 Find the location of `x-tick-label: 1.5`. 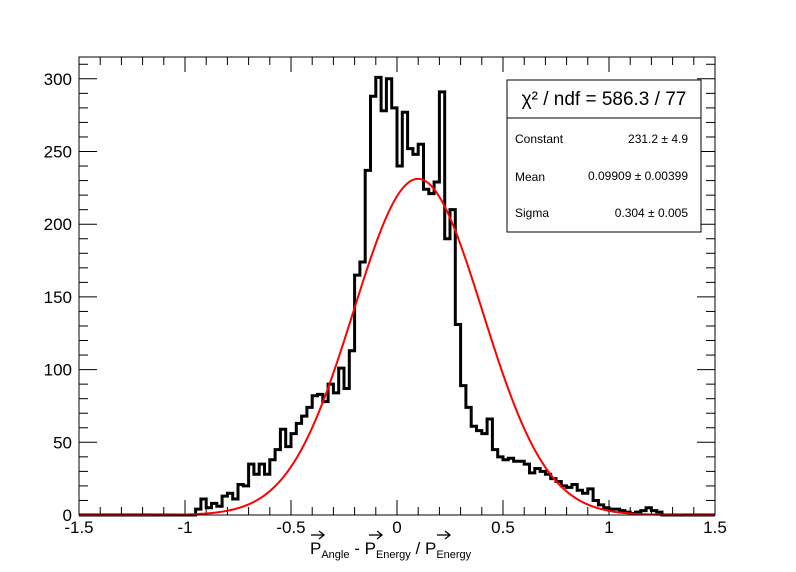

x-tick-label: 1.5 is located at coordinates (715, 527).